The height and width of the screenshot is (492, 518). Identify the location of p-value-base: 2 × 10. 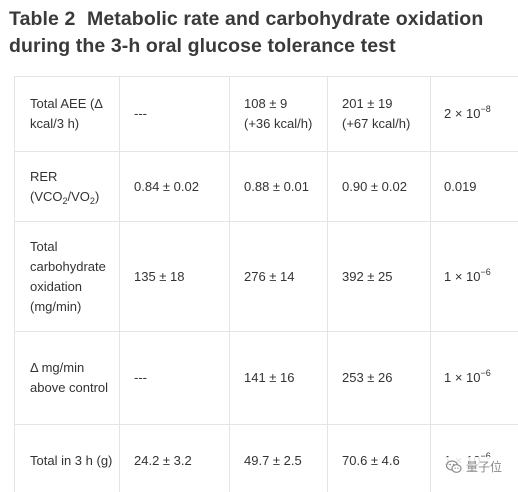
(462, 113).